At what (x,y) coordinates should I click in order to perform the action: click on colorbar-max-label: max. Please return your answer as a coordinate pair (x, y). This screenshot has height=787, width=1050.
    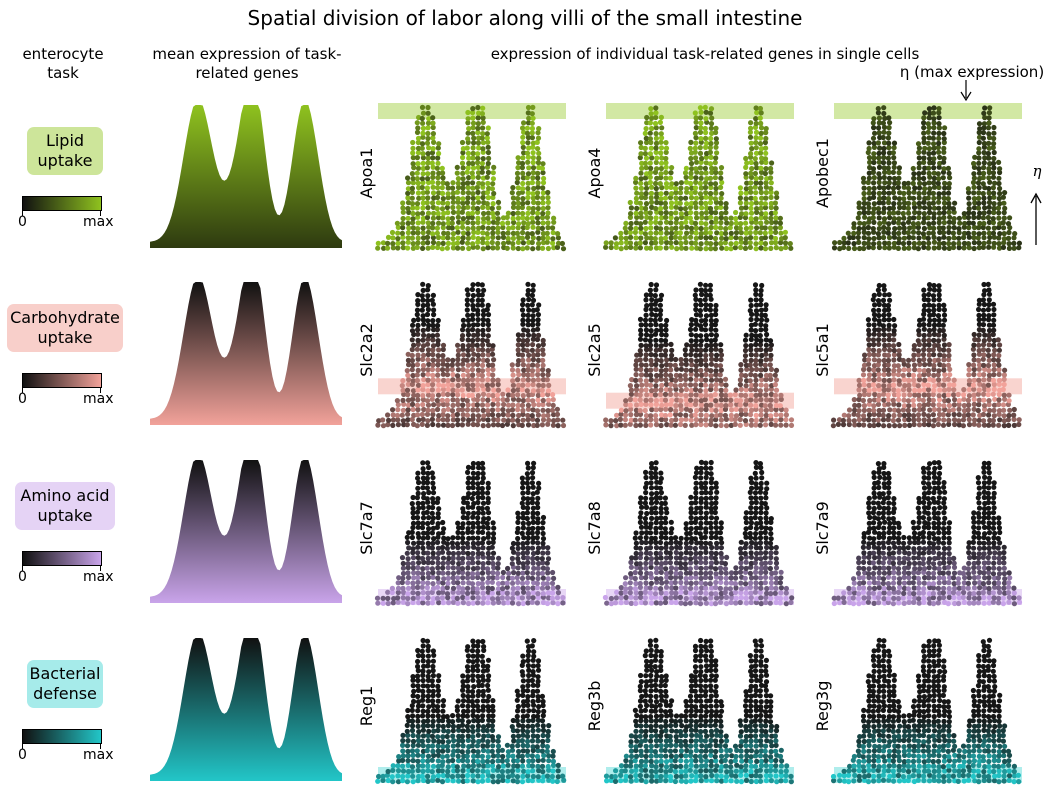
    Looking at the image, I should click on (98, 222).